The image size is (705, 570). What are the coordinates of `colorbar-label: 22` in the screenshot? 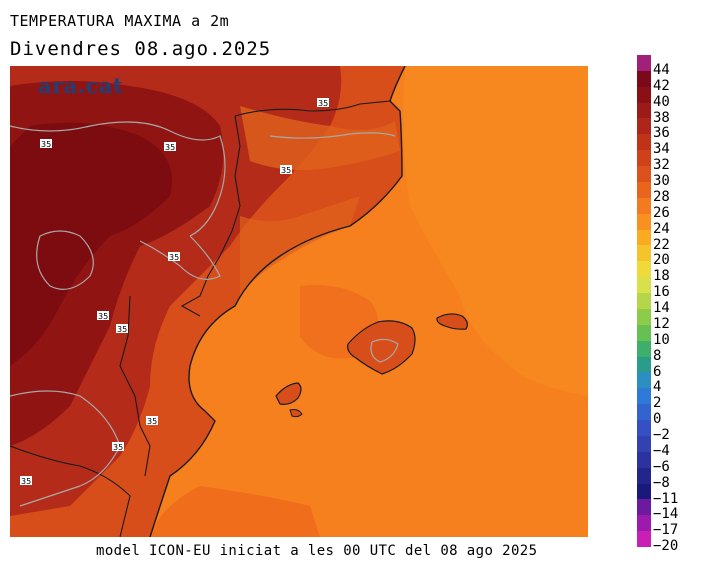 It's located at (661, 244).